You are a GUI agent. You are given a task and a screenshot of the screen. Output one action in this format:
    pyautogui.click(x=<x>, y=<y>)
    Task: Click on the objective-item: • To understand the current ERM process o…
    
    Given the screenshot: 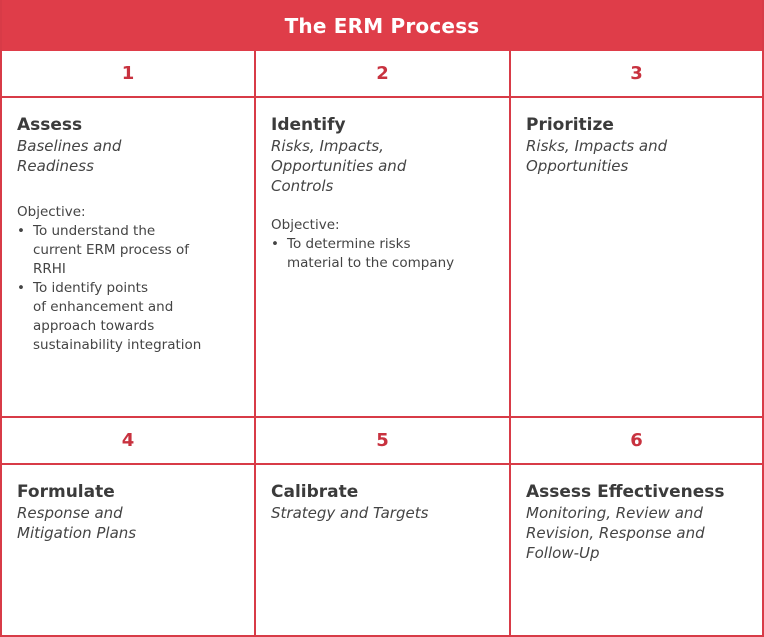 What is the action you would take?
    pyautogui.click(x=103, y=250)
    